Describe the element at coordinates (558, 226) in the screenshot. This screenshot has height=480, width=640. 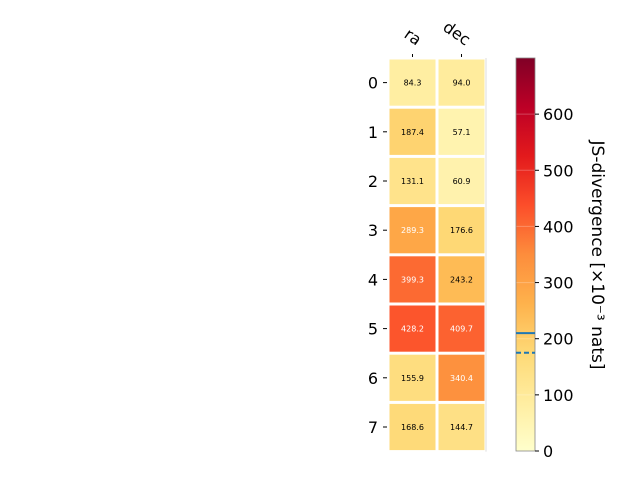
I see `colorbar-tick-label: 400` at that location.